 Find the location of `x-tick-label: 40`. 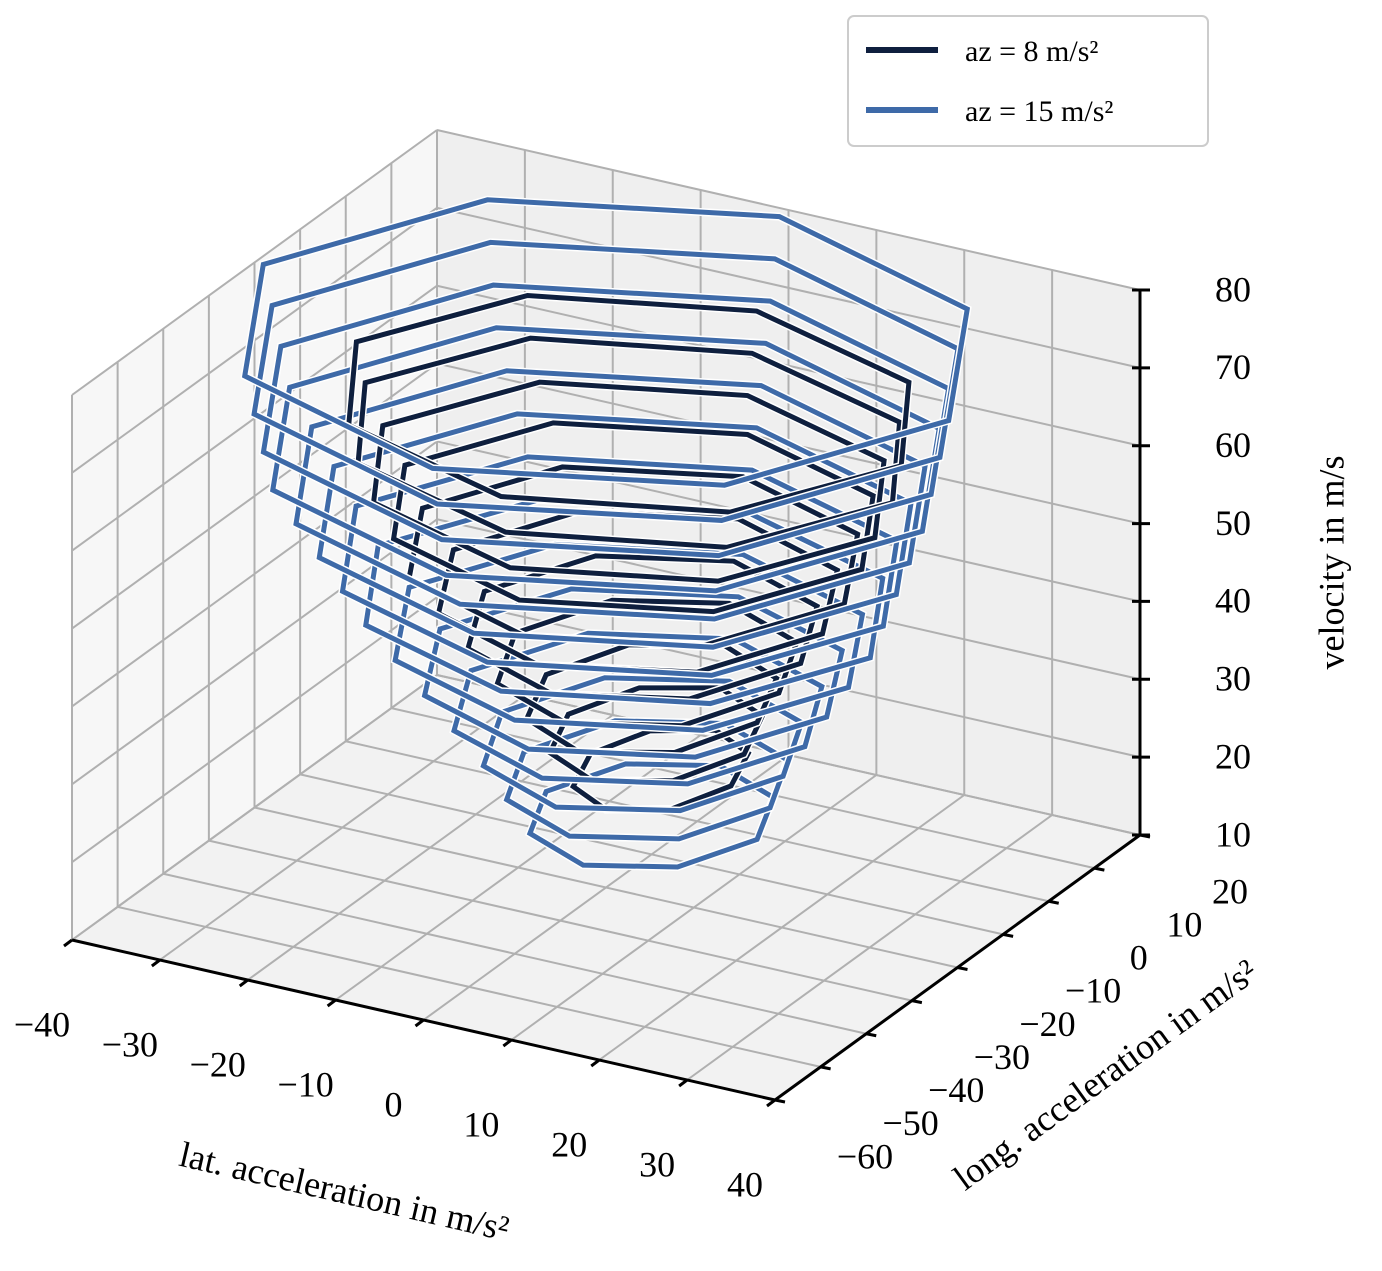

x-tick-label: 40 is located at coordinates (745, 1184).